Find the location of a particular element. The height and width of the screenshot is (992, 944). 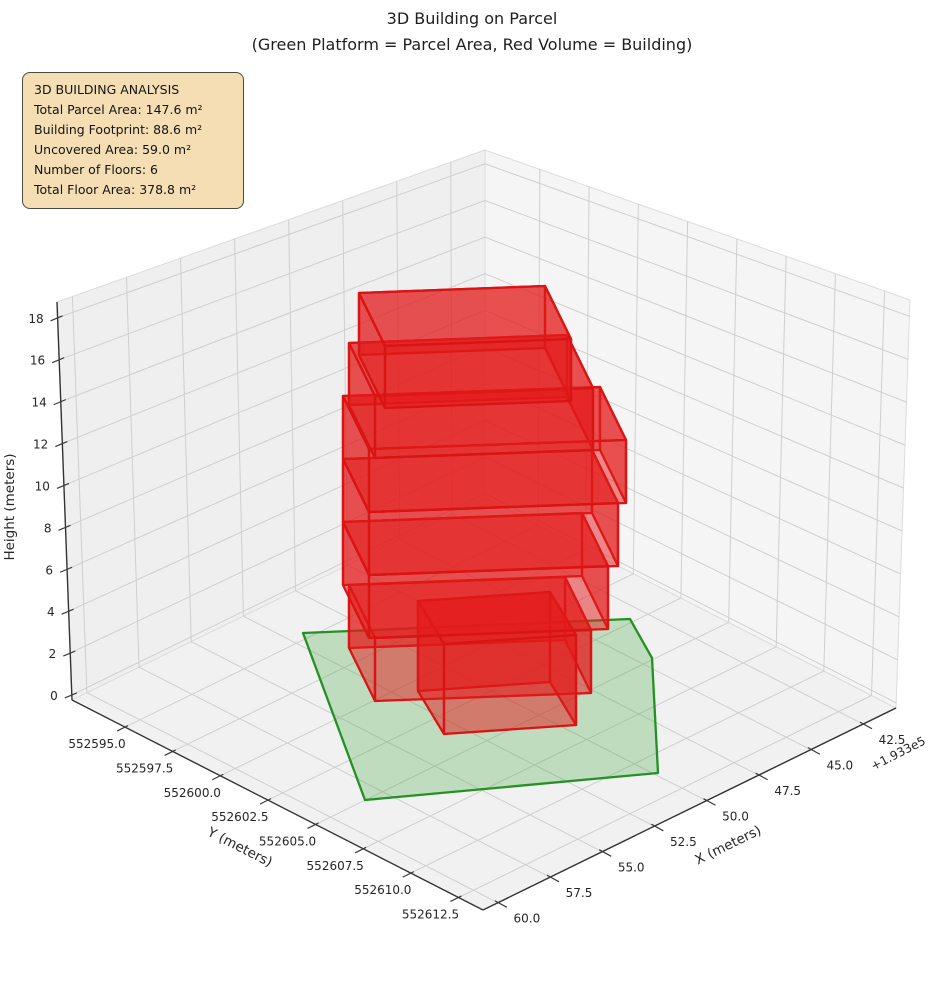

y-tick-label: 552605.0 is located at coordinates (287, 841).